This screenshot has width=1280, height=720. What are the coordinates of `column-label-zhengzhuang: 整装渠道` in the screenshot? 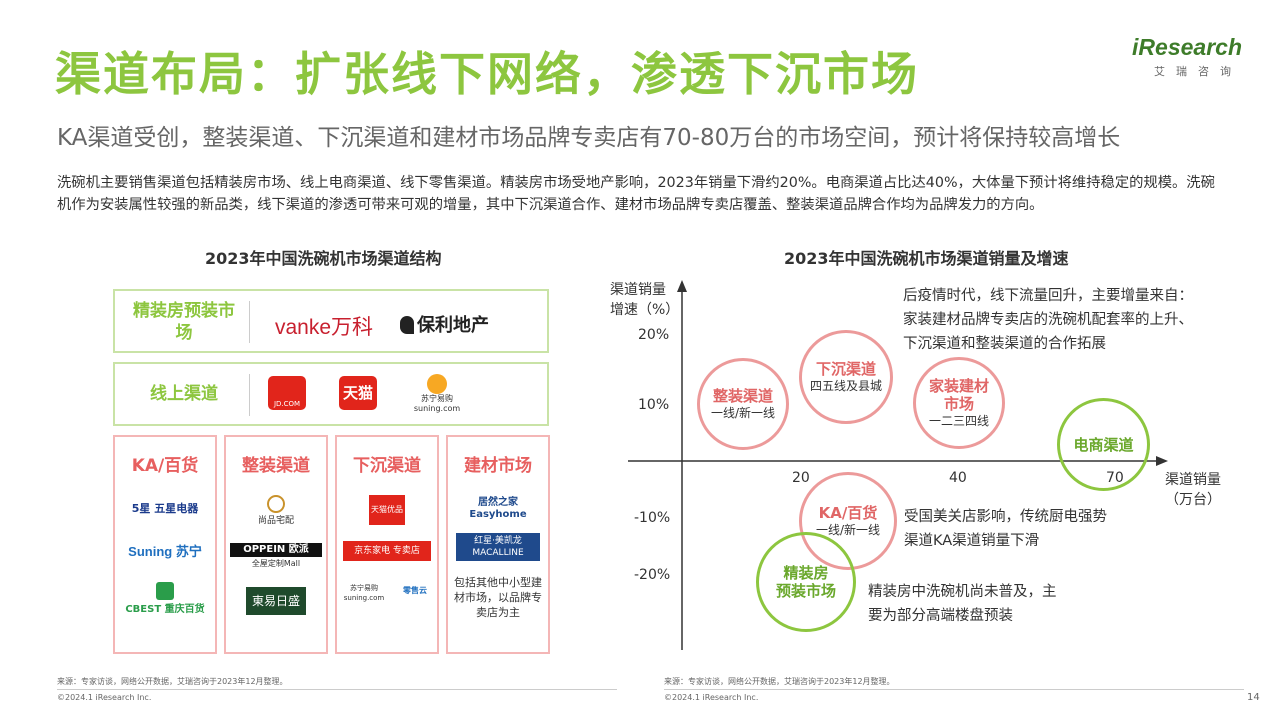 It's located at (276, 466).